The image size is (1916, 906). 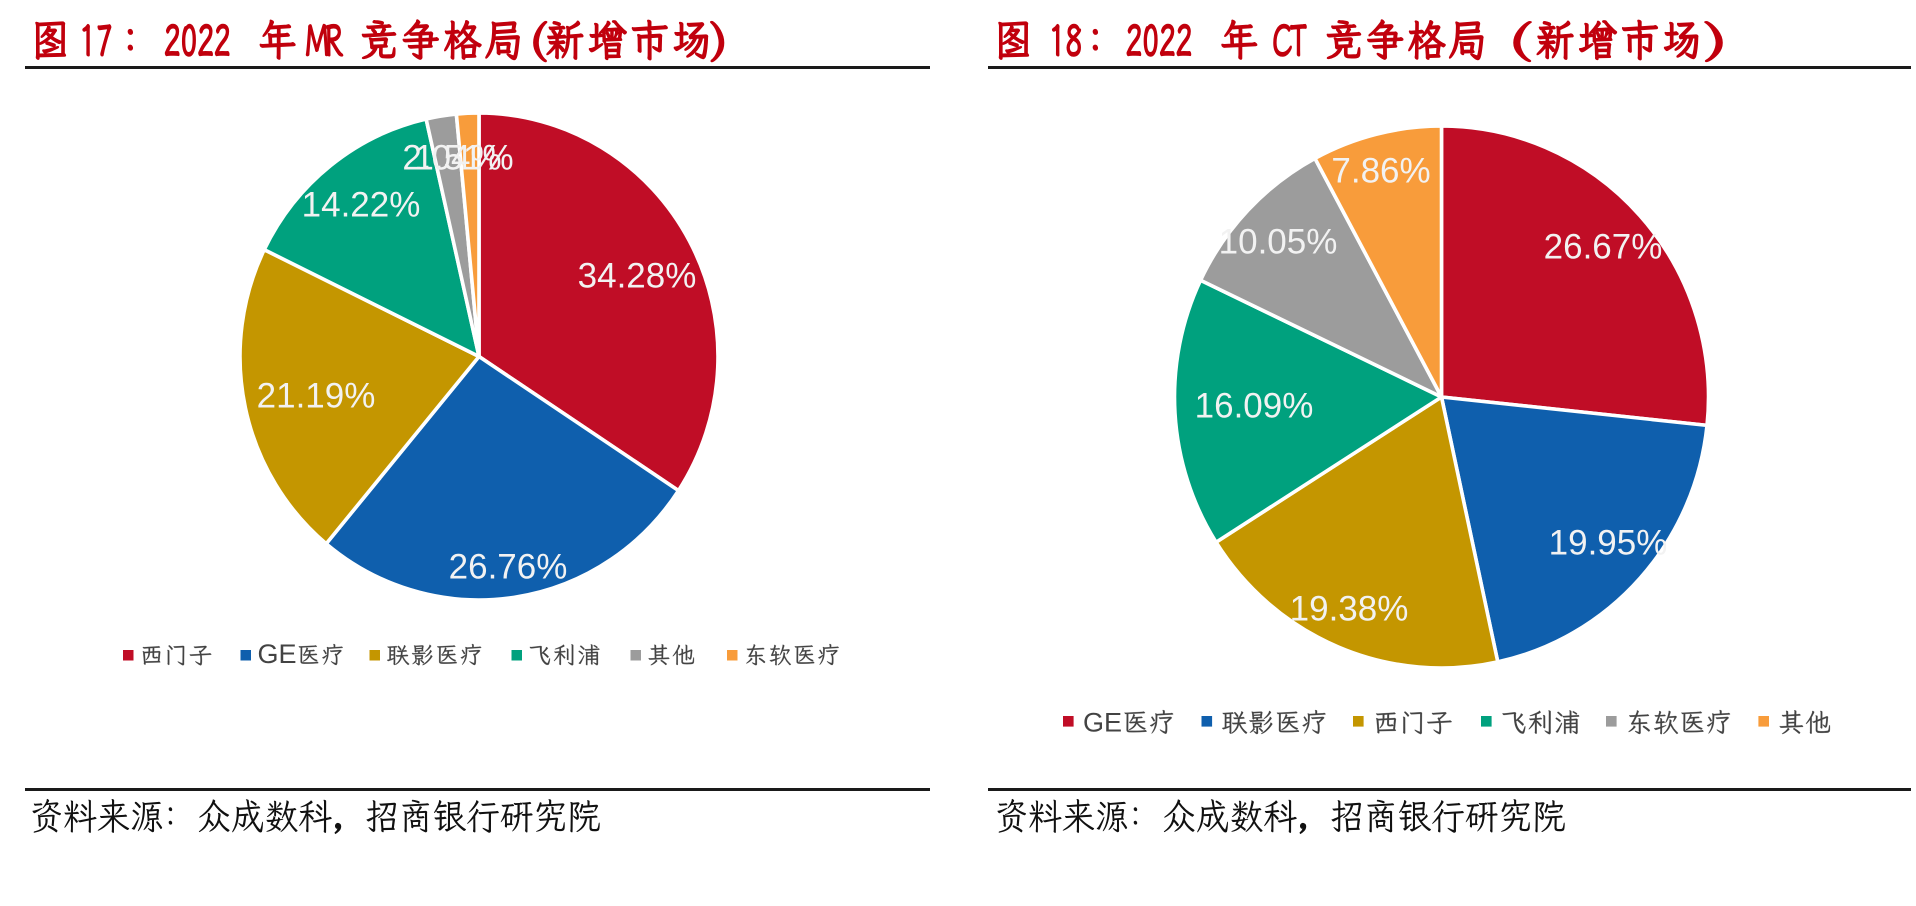 What do you see at coordinates (451, 158) in the screenshot?
I see `svg-text: 2.04%` at bounding box center [451, 158].